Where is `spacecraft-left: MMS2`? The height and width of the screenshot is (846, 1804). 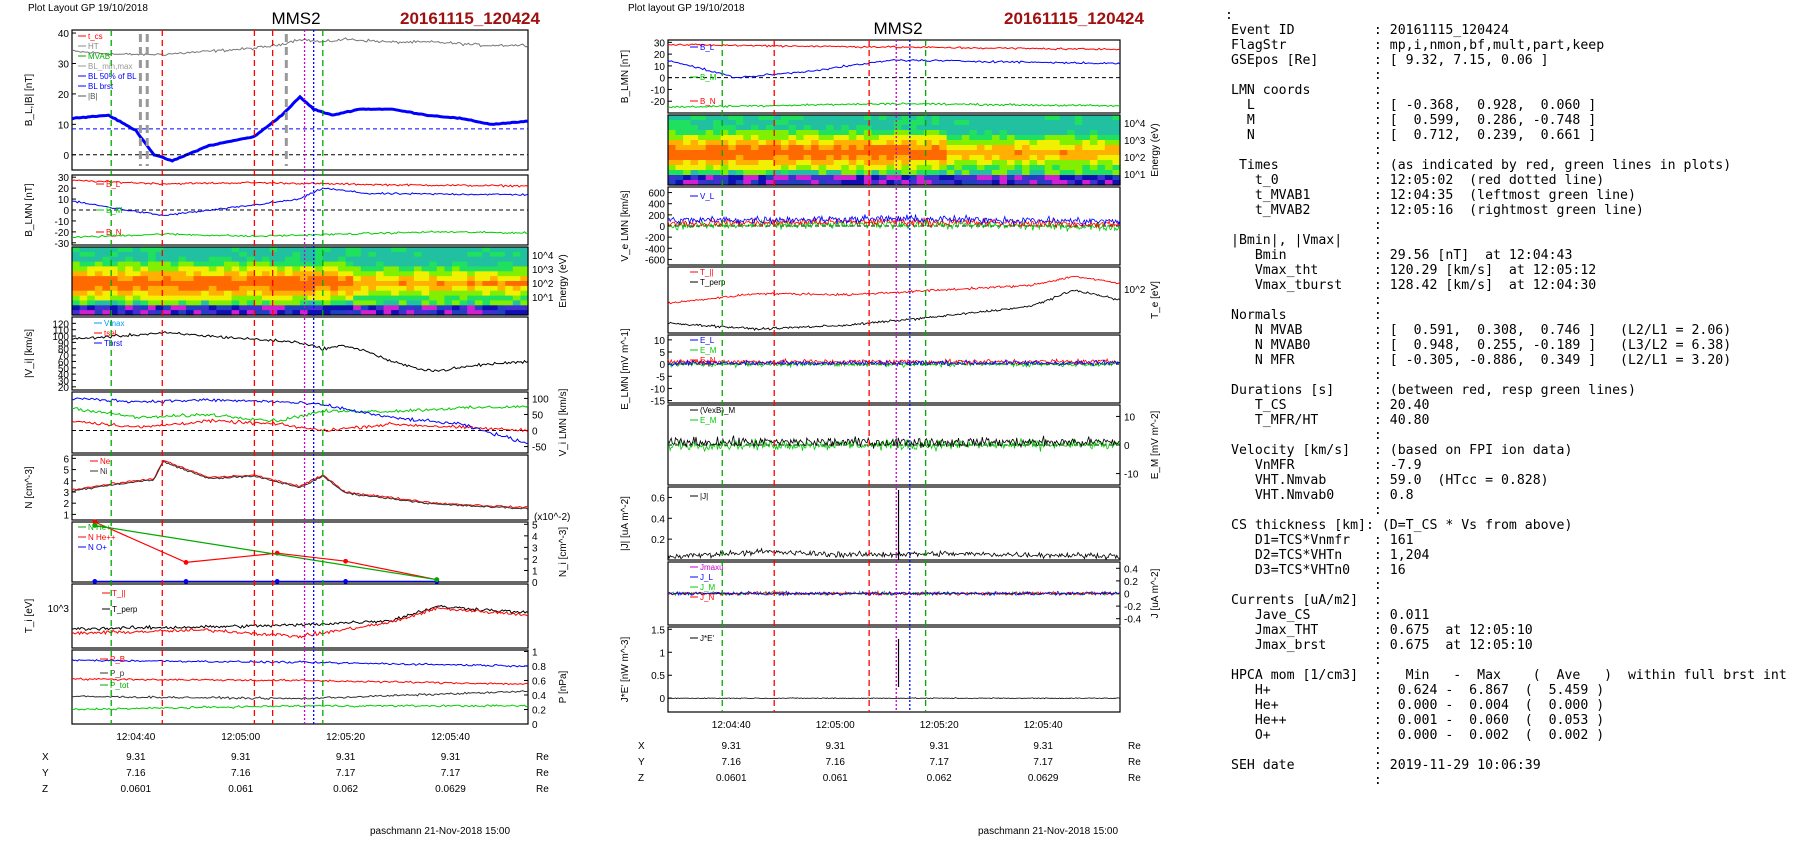 spacecraft-left: MMS2 is located at coordinates (295, 18).